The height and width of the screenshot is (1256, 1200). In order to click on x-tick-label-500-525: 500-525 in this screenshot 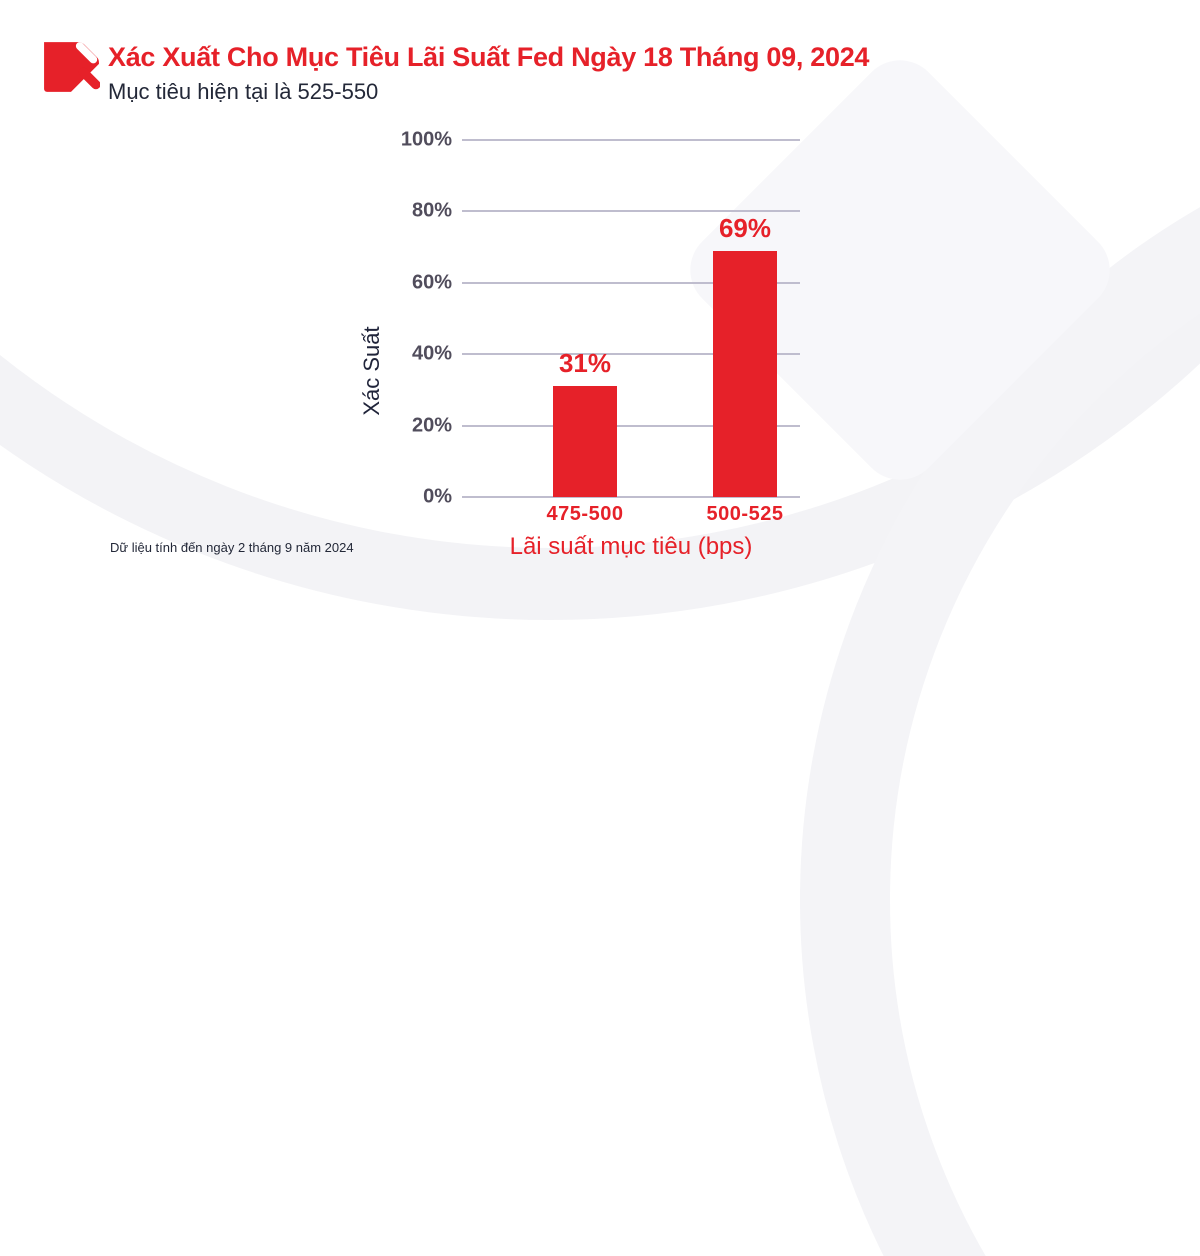, I will do `click(745, 514)`.